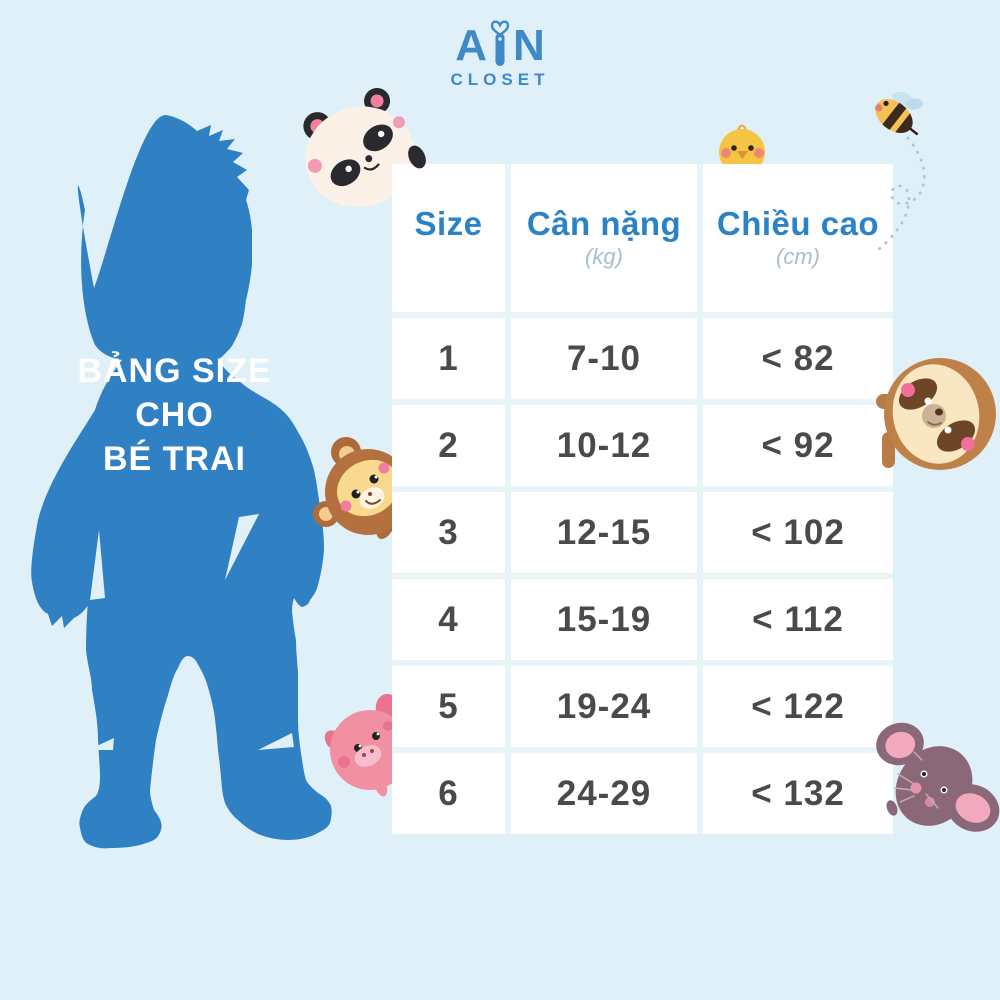 This screenshot has height=1000, width=1000. What do you see at coordinates (936, 414) in the screenshot?
I see `sloth-icon` at bounding box center [936, 414].